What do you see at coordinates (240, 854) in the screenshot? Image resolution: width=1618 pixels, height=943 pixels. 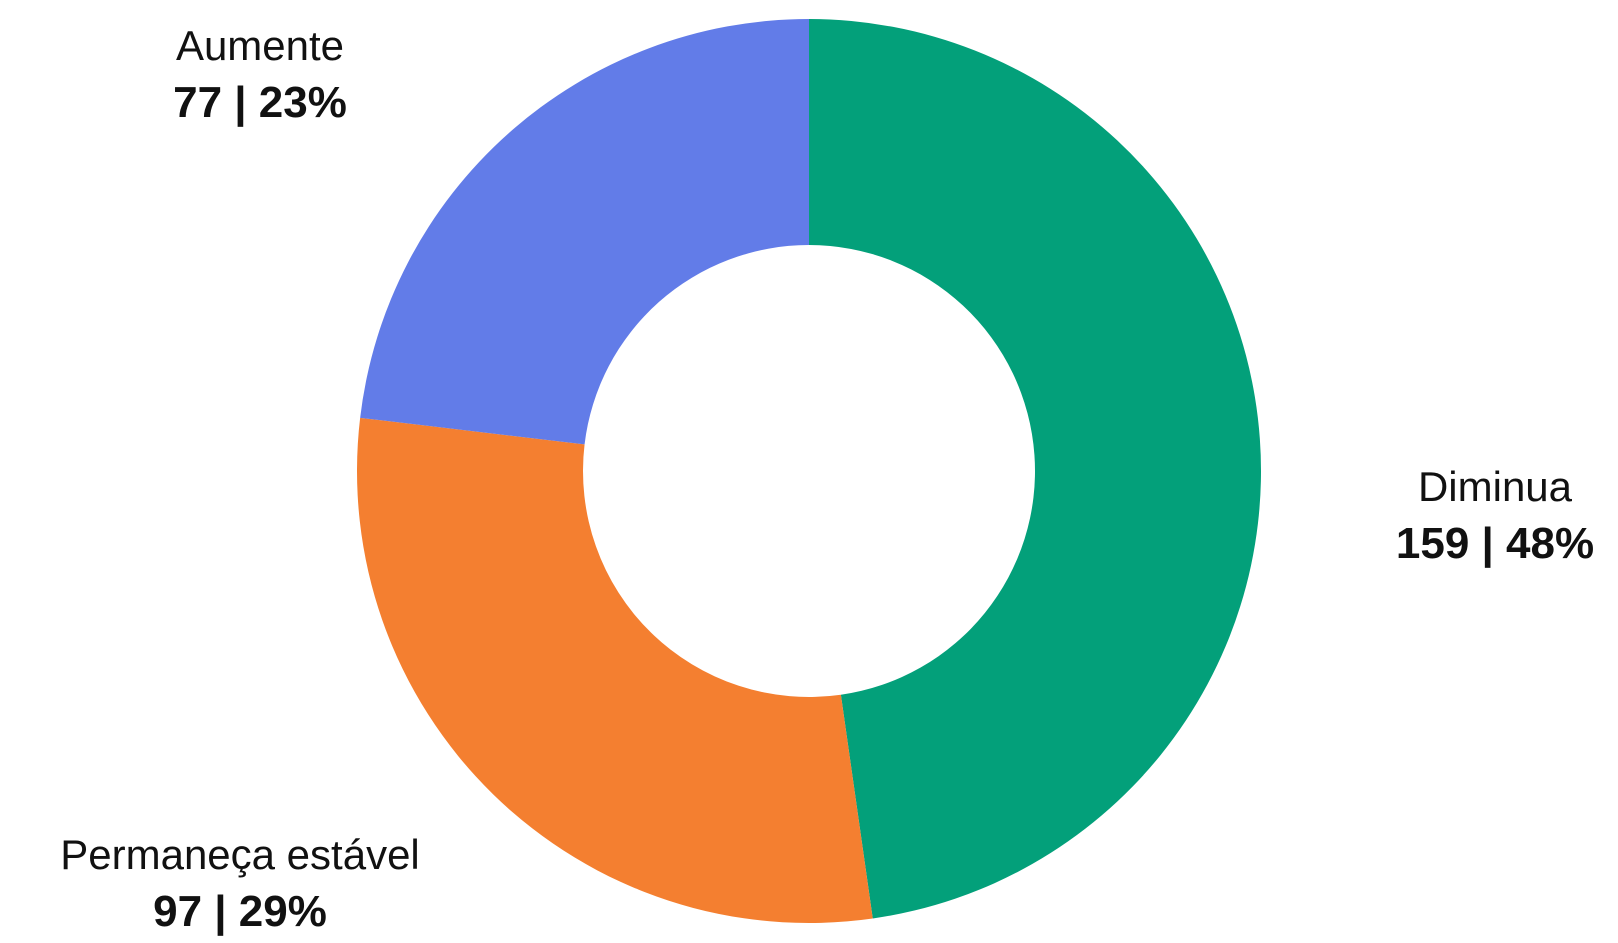 I see `slice-label-permaneca-estavel: Permaneça estável` at bounding box center [240, 854].